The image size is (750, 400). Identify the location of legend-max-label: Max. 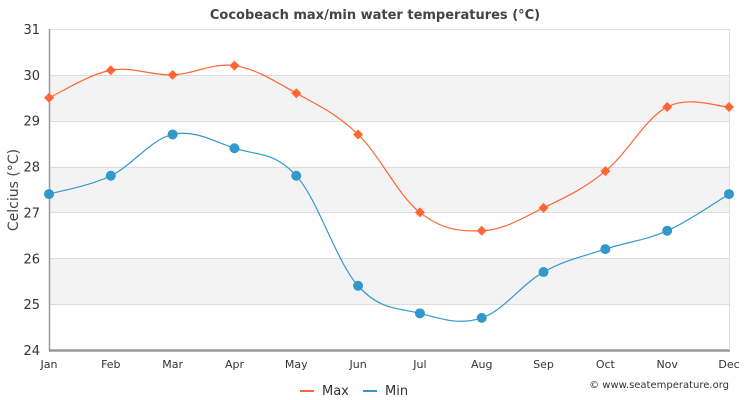
(335, 391).